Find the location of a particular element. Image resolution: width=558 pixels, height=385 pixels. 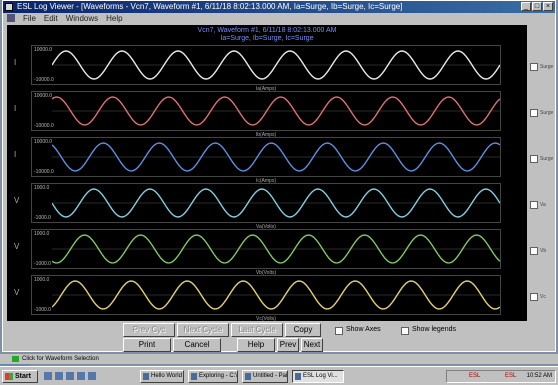

channel-side-label: Va is located at coordinates (543, 205).